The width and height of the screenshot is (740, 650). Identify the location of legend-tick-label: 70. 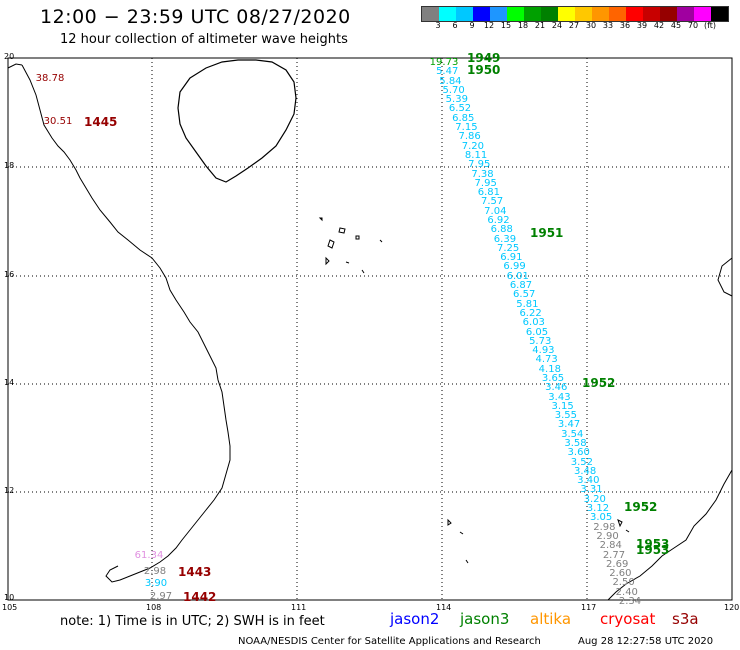
(693, 25).